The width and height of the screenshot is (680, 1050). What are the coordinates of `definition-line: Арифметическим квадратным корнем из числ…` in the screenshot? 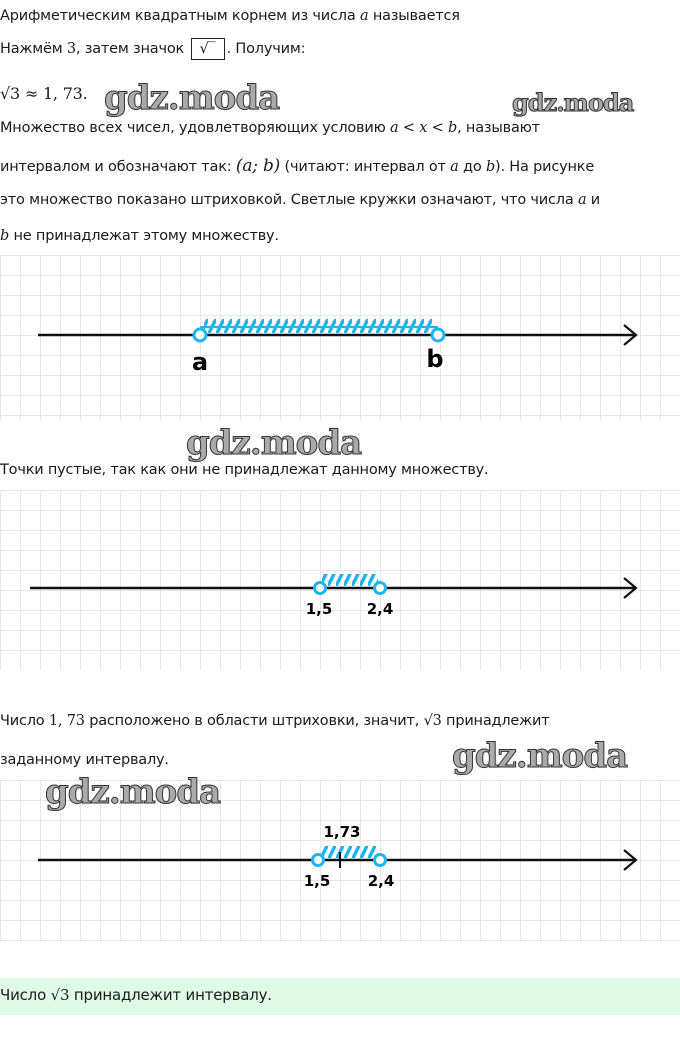 It's located at (230, 16).